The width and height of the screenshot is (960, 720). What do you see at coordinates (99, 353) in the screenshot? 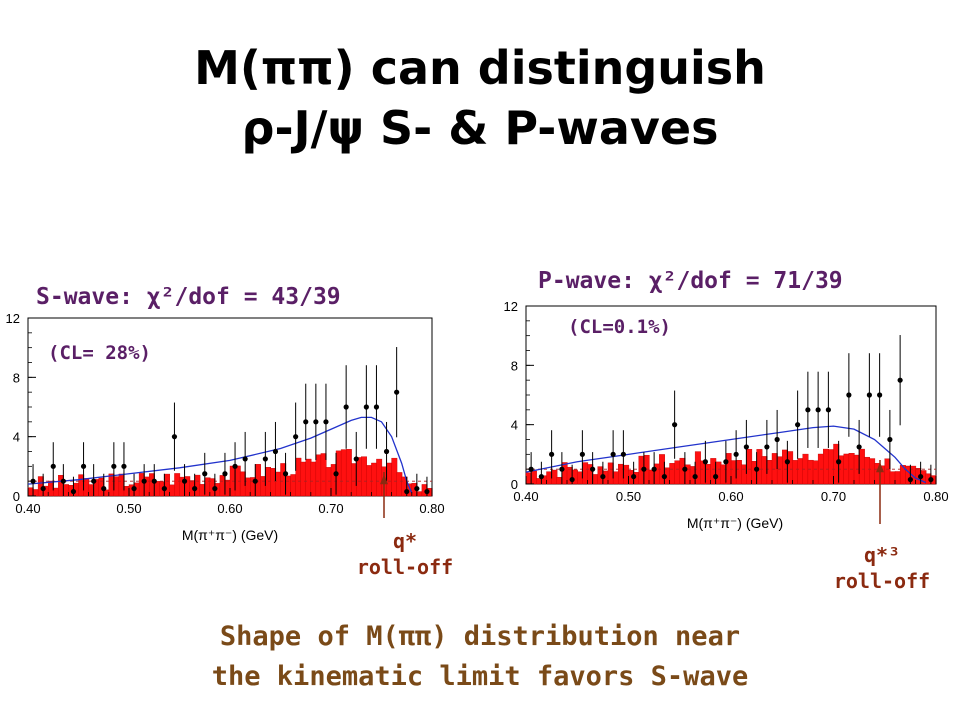
I see `s-wave-cl-label: (CL= 28%)` at bounding box center [99, 353].